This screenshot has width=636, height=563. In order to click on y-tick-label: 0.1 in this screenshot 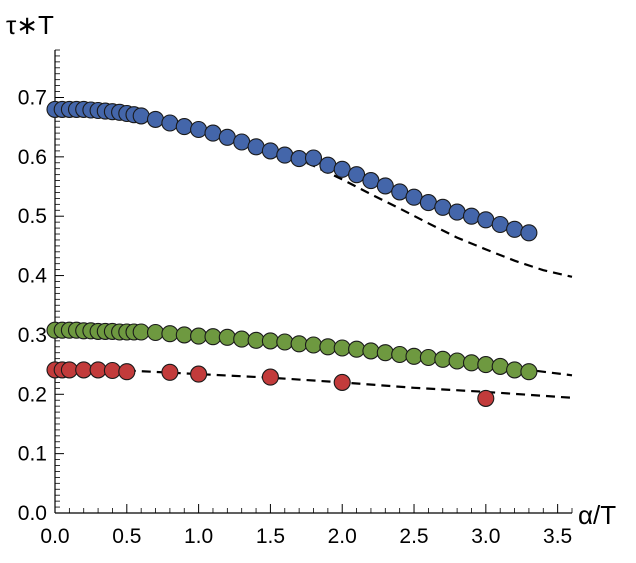, I will do `click(32, 454)`.